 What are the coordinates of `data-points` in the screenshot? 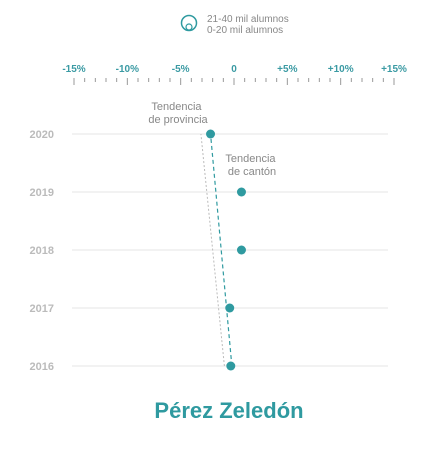 It's located at (226, 250).